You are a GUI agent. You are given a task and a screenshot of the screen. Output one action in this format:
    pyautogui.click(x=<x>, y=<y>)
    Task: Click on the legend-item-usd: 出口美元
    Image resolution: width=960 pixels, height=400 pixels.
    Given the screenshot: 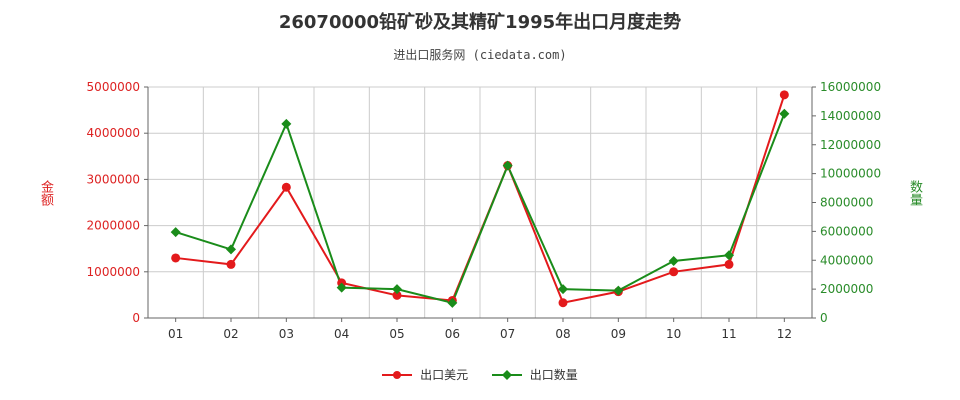 What is the action you would take?
    pyautogui.click(x=425, y=374)
    